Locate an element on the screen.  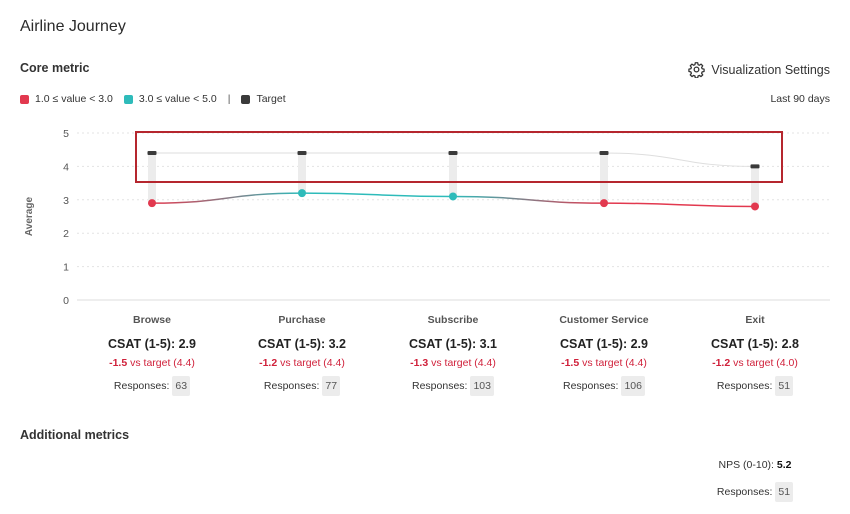
time-period: Last 90 days is located at coordinates (800, 99).